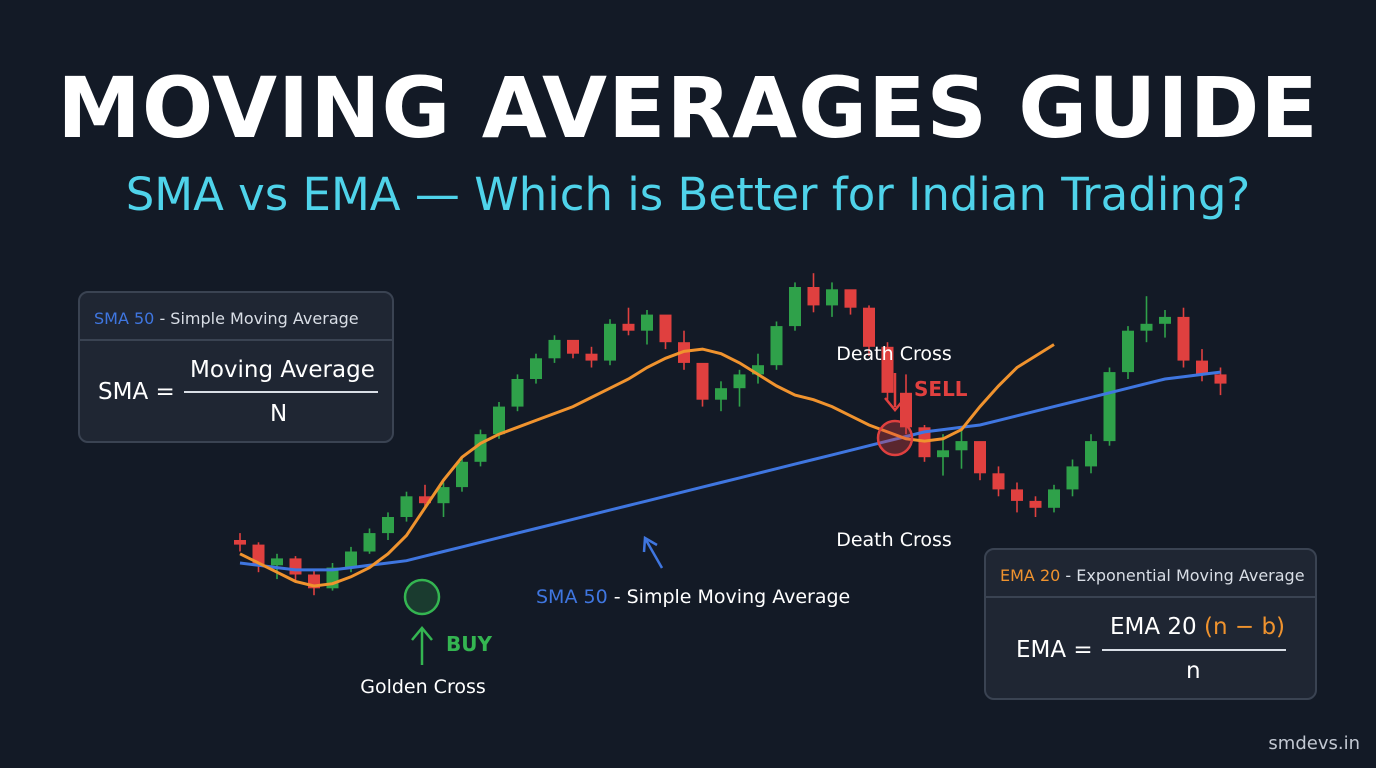  I want to click on sma-line-label-highlight: SMA 50, so click(572, 597).